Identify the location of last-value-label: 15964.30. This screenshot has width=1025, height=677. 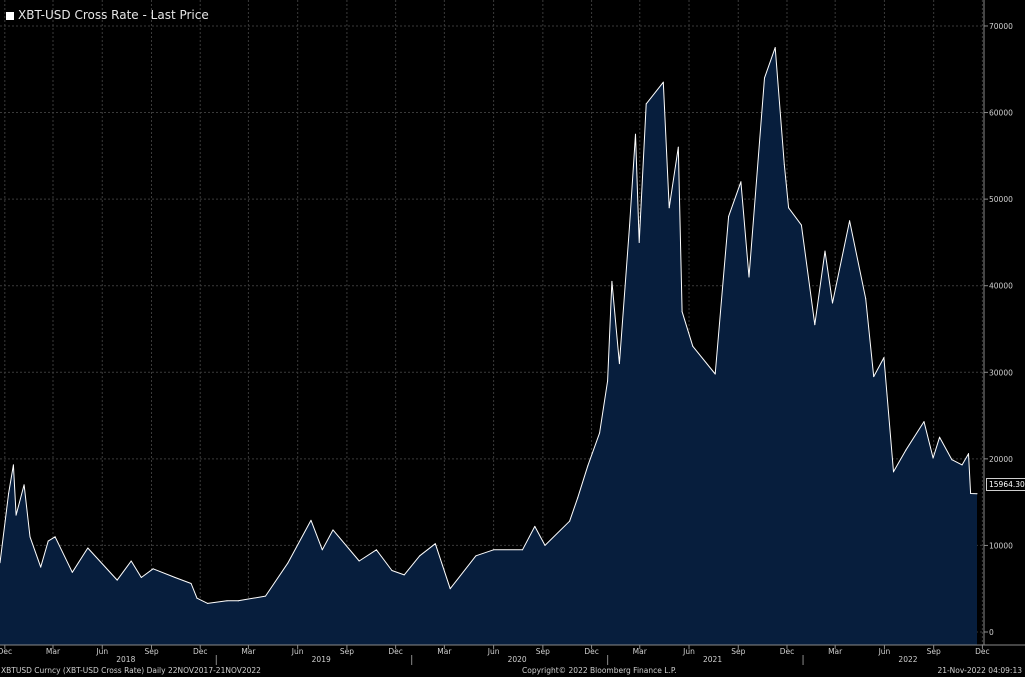
(1005, 484).